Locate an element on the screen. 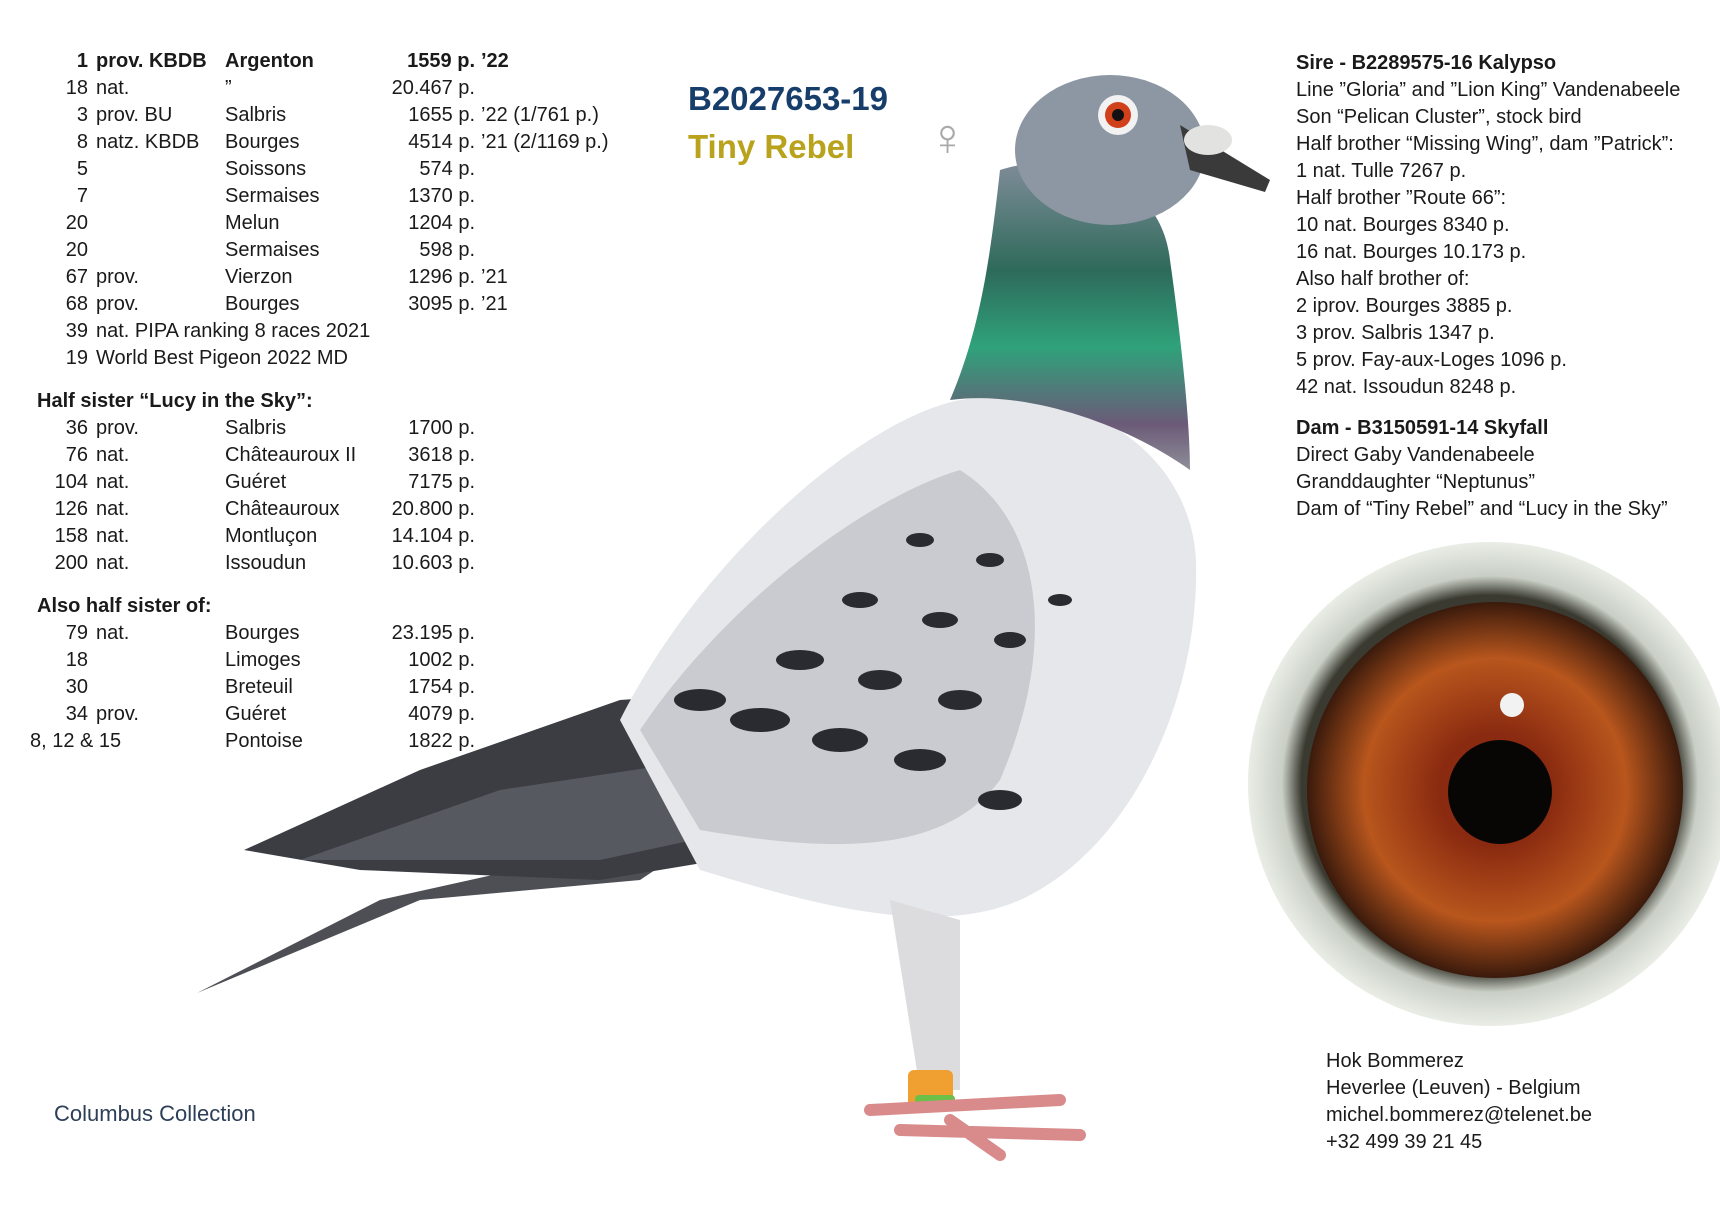  sire-line: Also half brother of: is located at coordinates (1383, 279).